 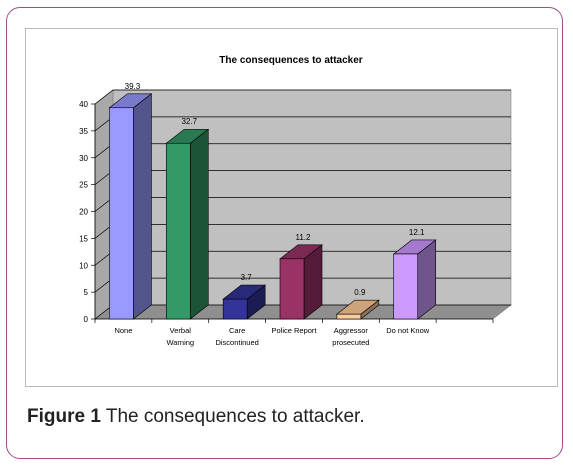 What do you see at coordinates (304, 237) in the screenshot?
I see `data-label: 11.2` at bounding box center [304, 237].